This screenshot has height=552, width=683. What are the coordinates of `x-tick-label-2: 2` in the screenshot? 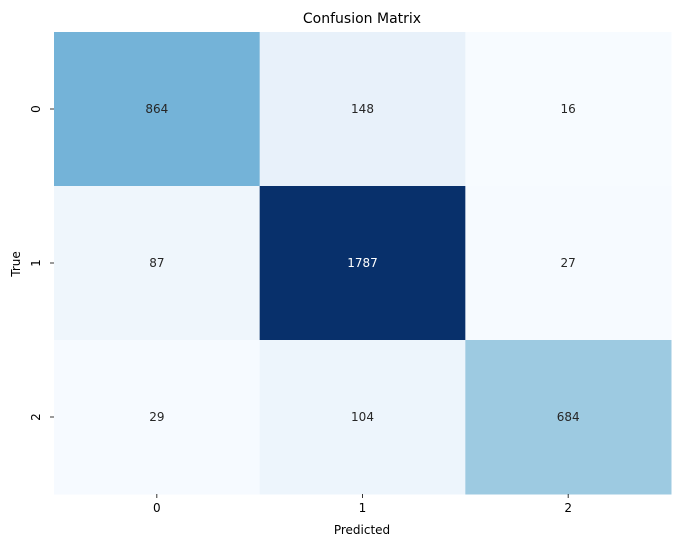 It's located at (568, 508).